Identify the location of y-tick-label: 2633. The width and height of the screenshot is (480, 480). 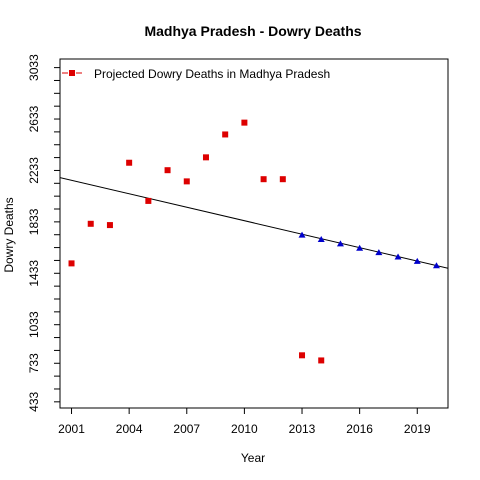
(34, 118).